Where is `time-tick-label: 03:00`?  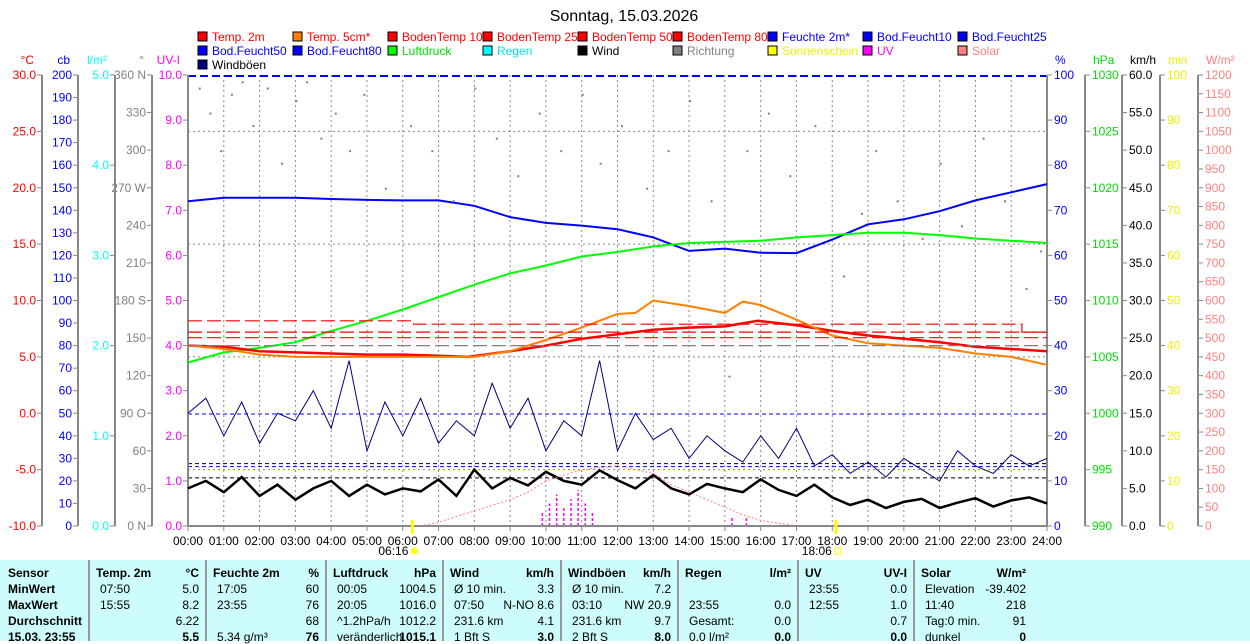
time-tick-label: 03:00 is located at coordinates (295, 541).